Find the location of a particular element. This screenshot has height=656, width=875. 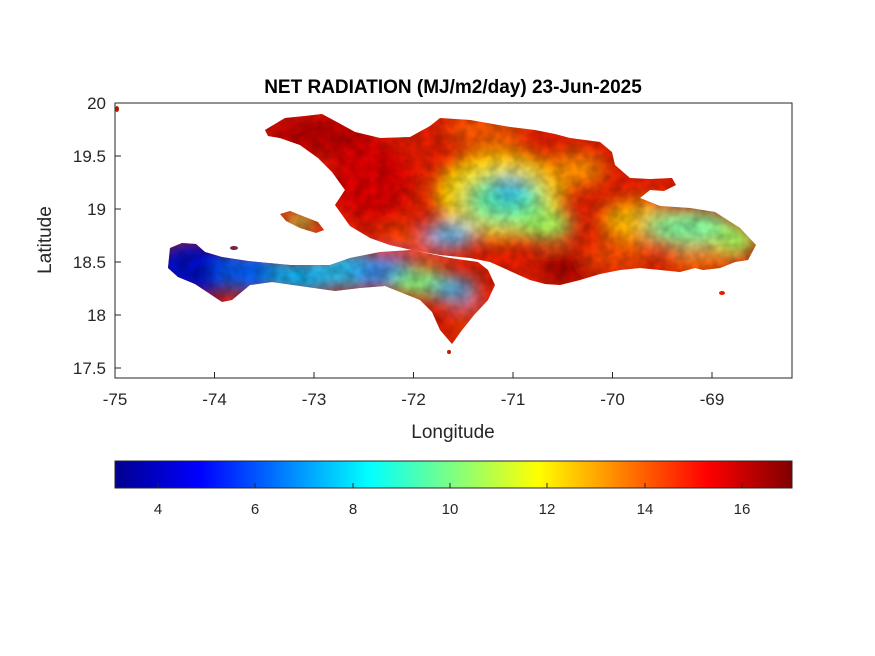

x-tick-label: -71 is located at coordinates (513, 399).